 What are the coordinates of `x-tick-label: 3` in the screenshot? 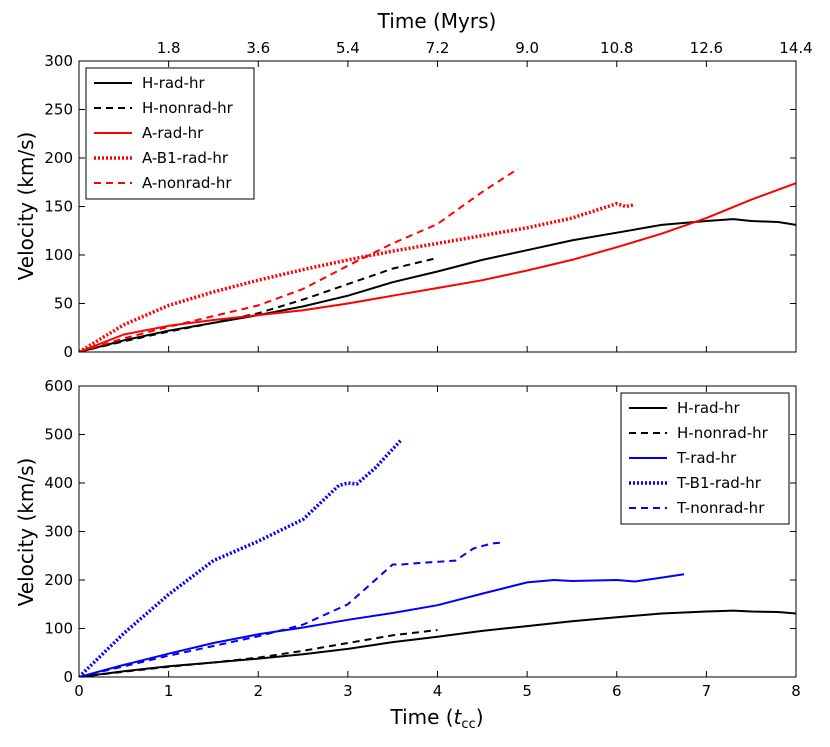 It's located at (348, 691).